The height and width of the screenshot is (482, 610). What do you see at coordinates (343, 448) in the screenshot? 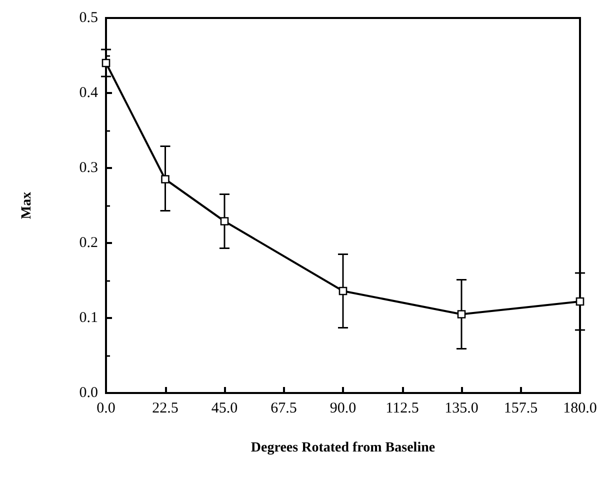
I see `x-axis-title: Degrees Rotated from Baseline` at bounding box center [343, 448].